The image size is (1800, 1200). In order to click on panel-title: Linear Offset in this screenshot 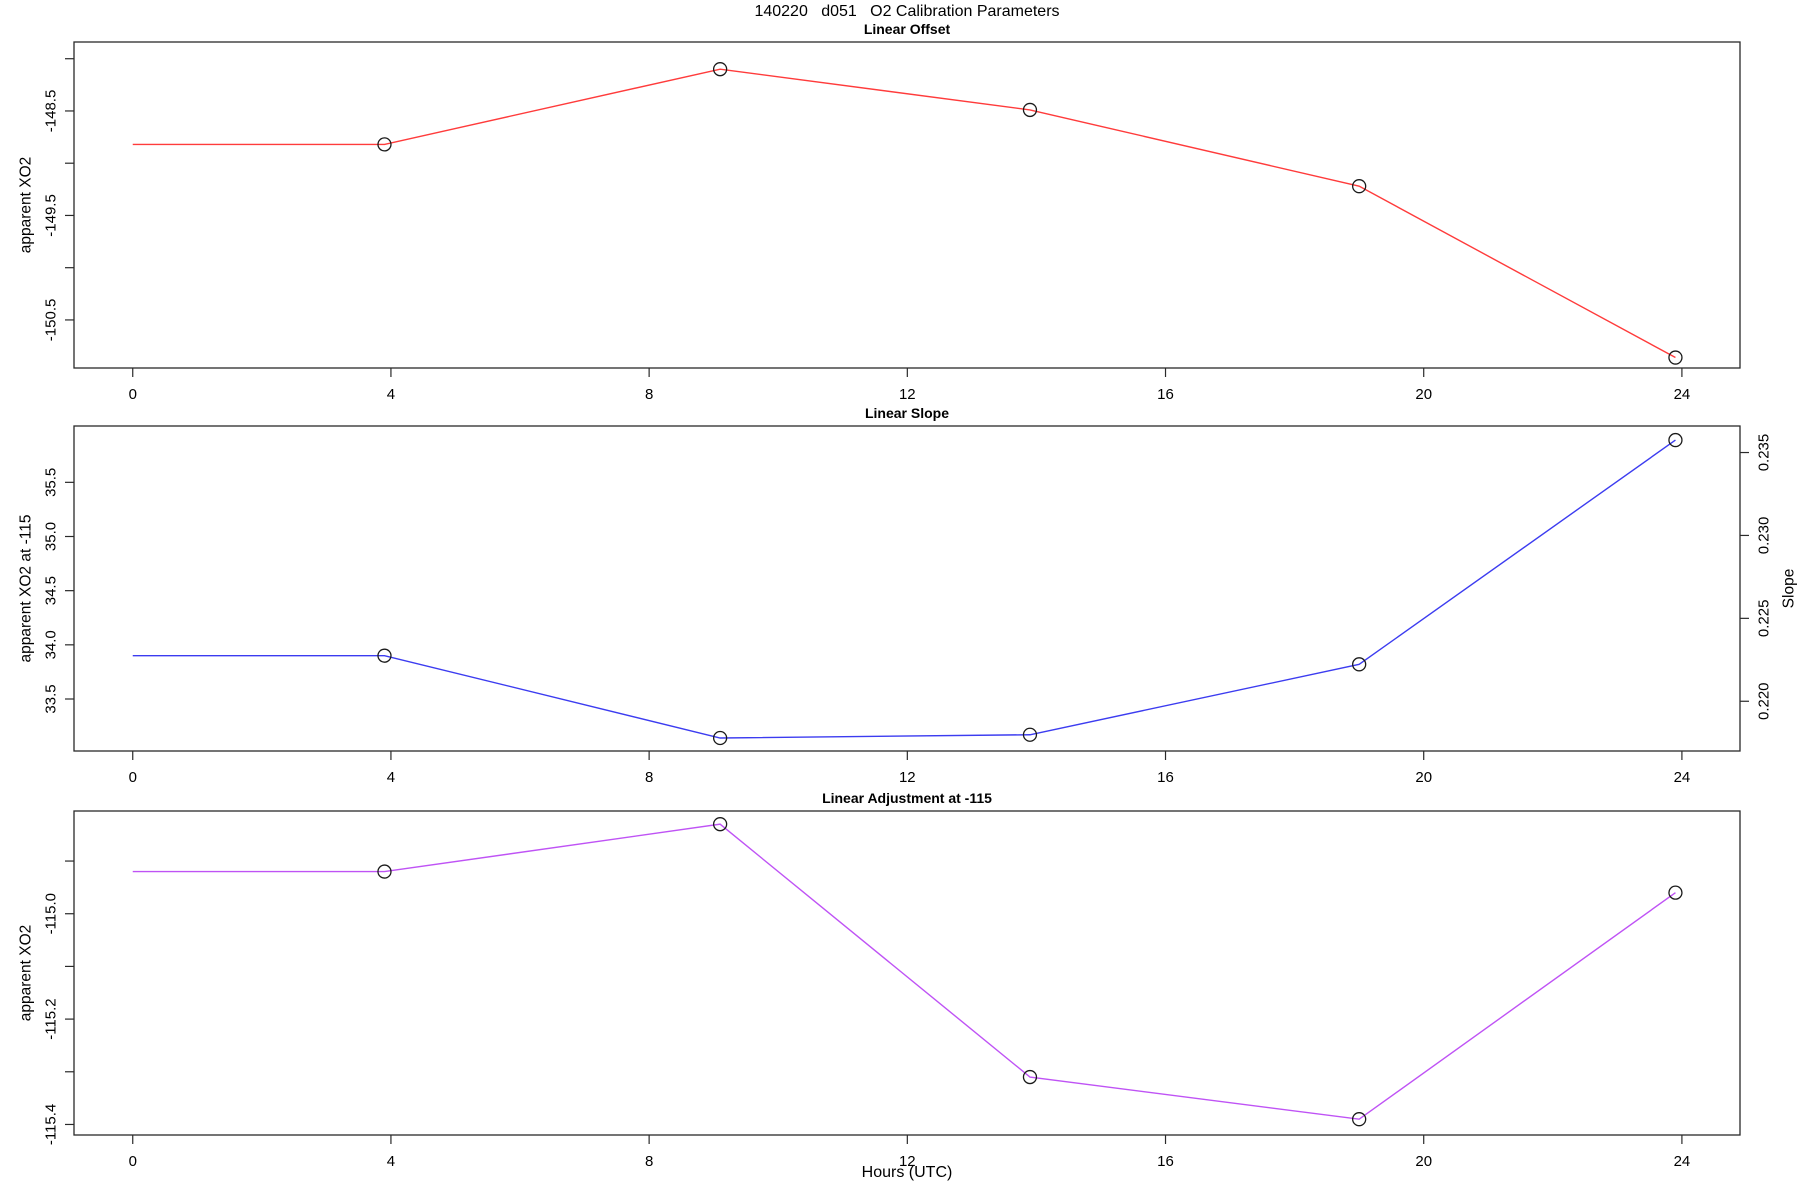, I will do `click(907, 29)`.